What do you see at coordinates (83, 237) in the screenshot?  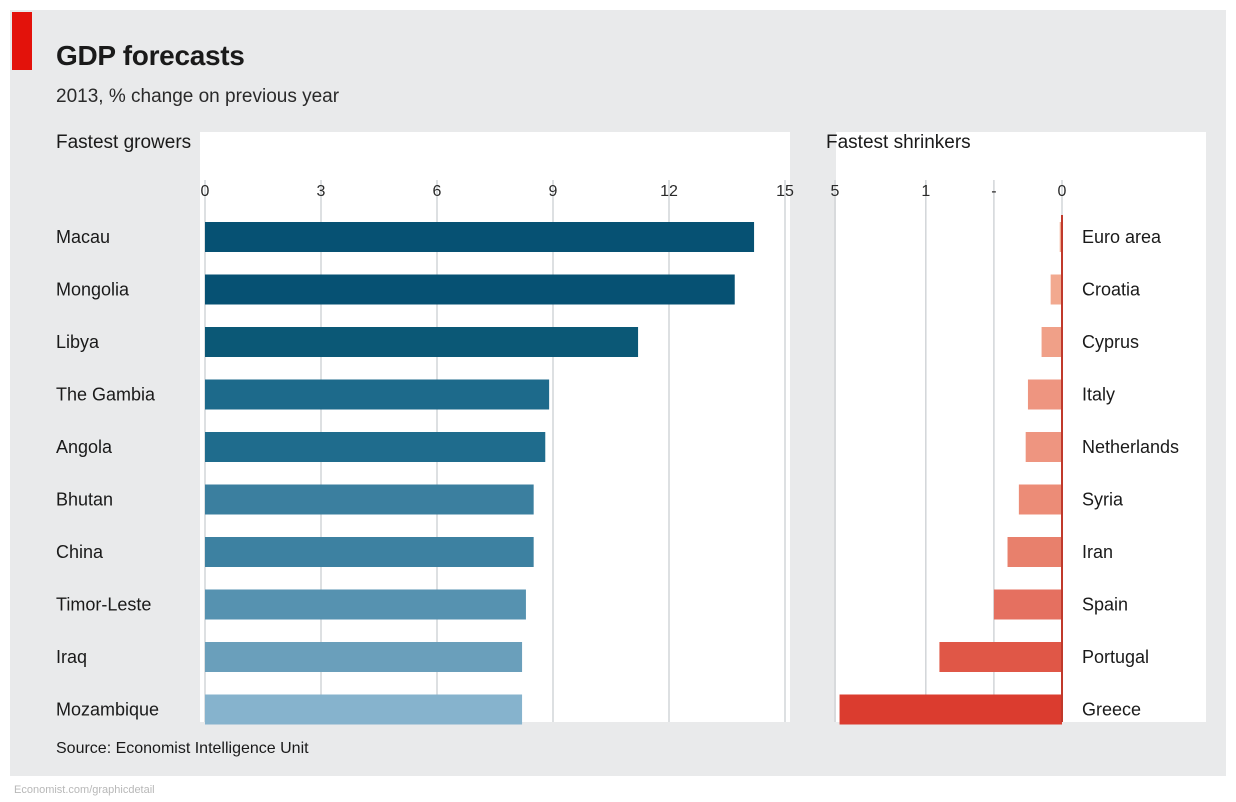 I see `category-label: Macau` at bounding box center [83, 237].